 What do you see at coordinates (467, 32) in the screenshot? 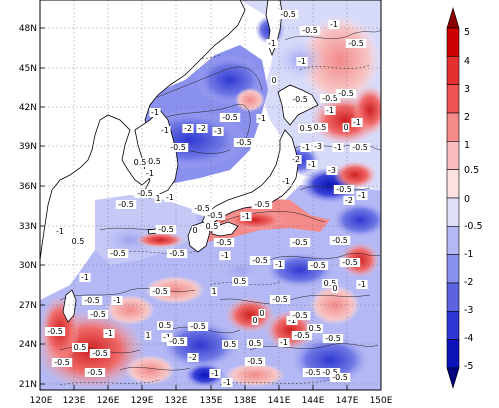
I see `colorbar-label: 5` at bounding box center [467, 32].